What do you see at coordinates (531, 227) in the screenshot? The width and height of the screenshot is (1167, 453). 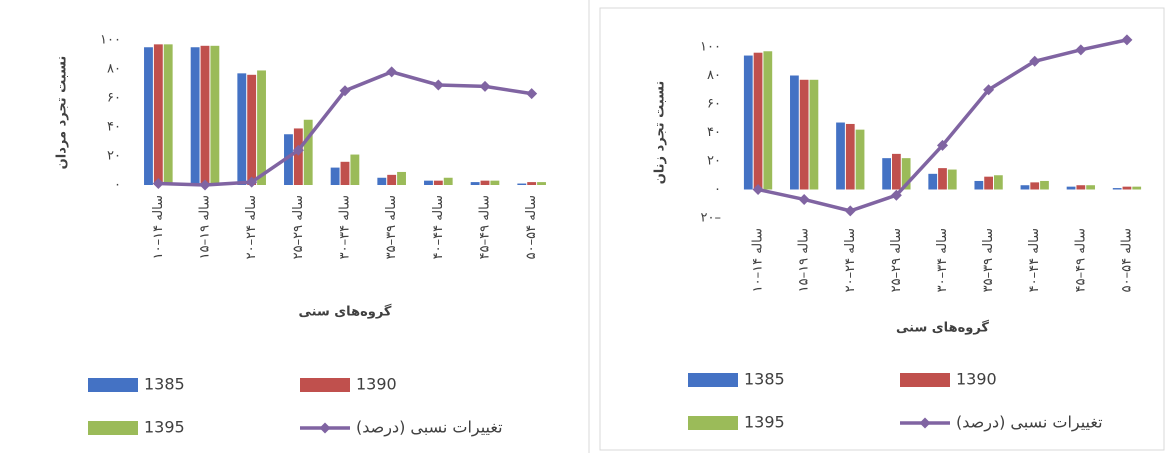 I see `x-tick-label: ۵۰–۵۴ ساله` at bounding box center [531, 227].